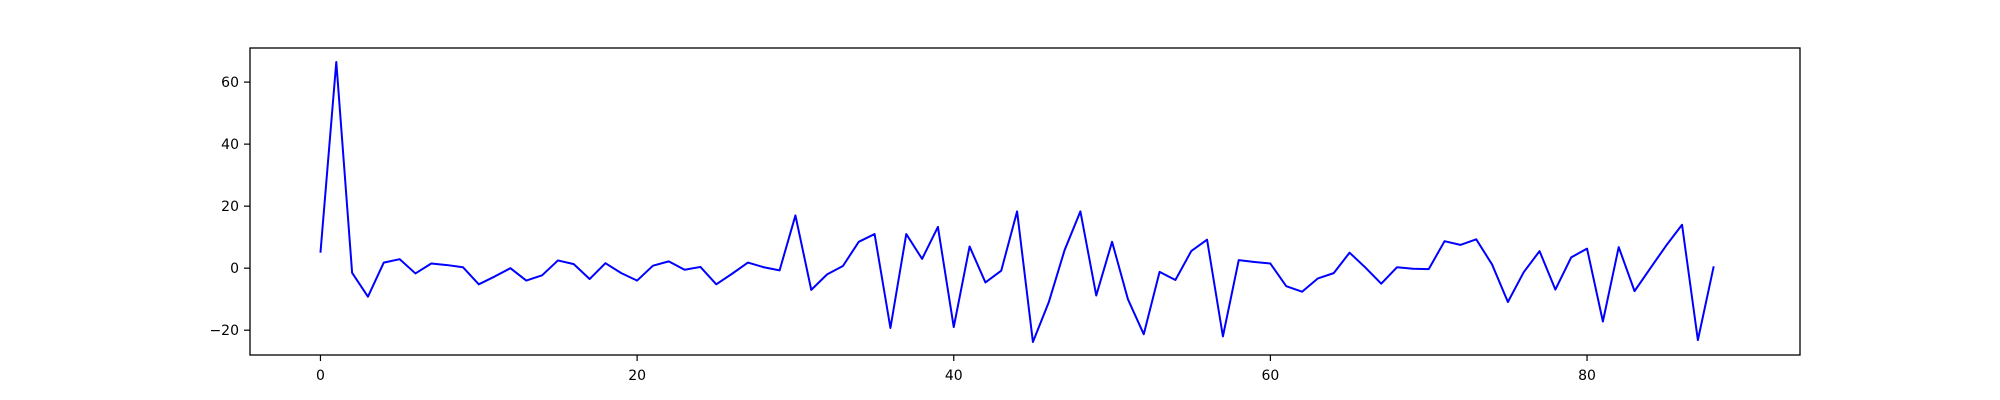 This screenshot has width=2000, height=400. I want to click on x-tick-label: 0, so click(320, 376).